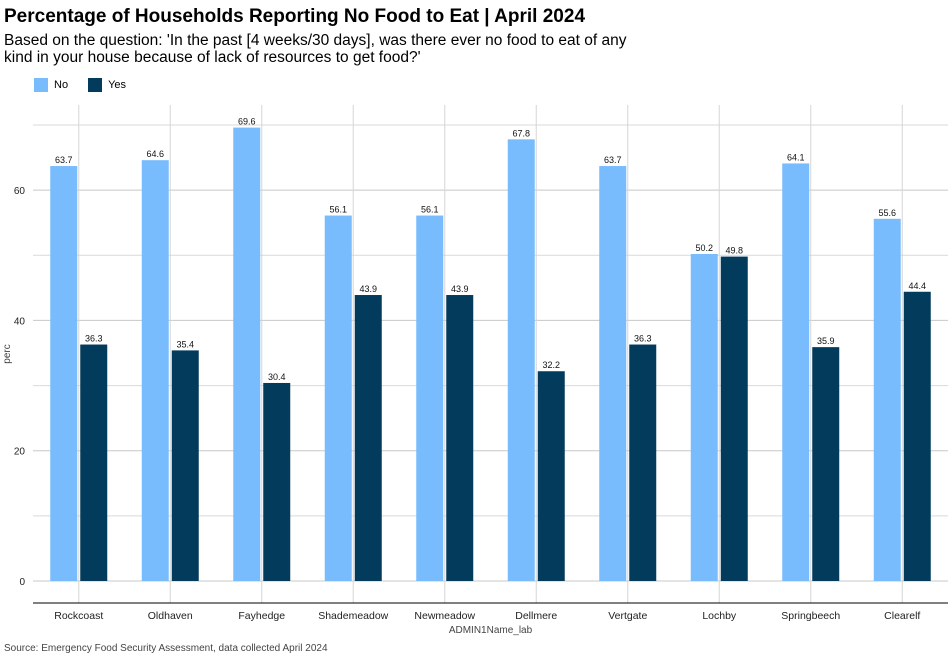 The width and height of the screenshot is (950, 654). What do you see at coordinates (796, 157) in the screenshot?
I see `data-label-no: 64.1` at bounding box center [796, 157].